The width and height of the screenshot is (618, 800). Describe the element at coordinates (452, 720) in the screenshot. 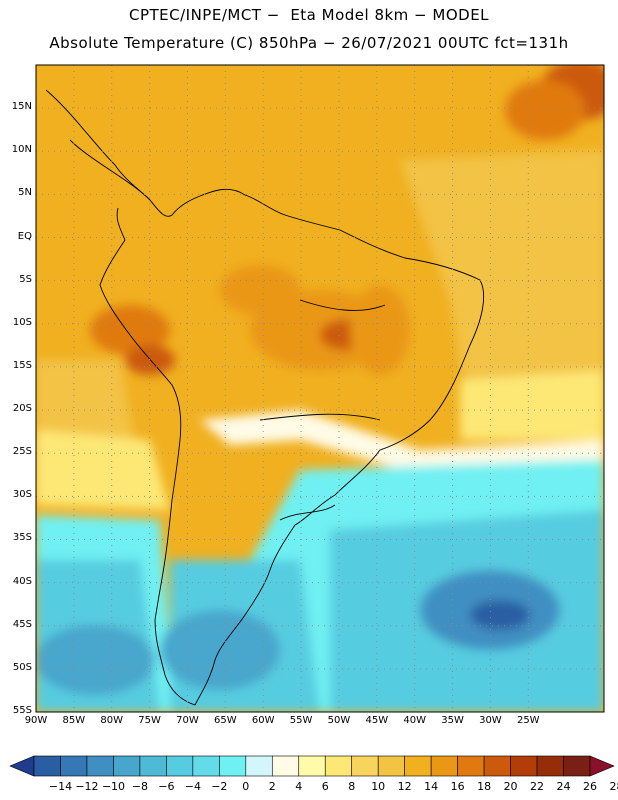

I see `longitude-label: 35W` at that location.